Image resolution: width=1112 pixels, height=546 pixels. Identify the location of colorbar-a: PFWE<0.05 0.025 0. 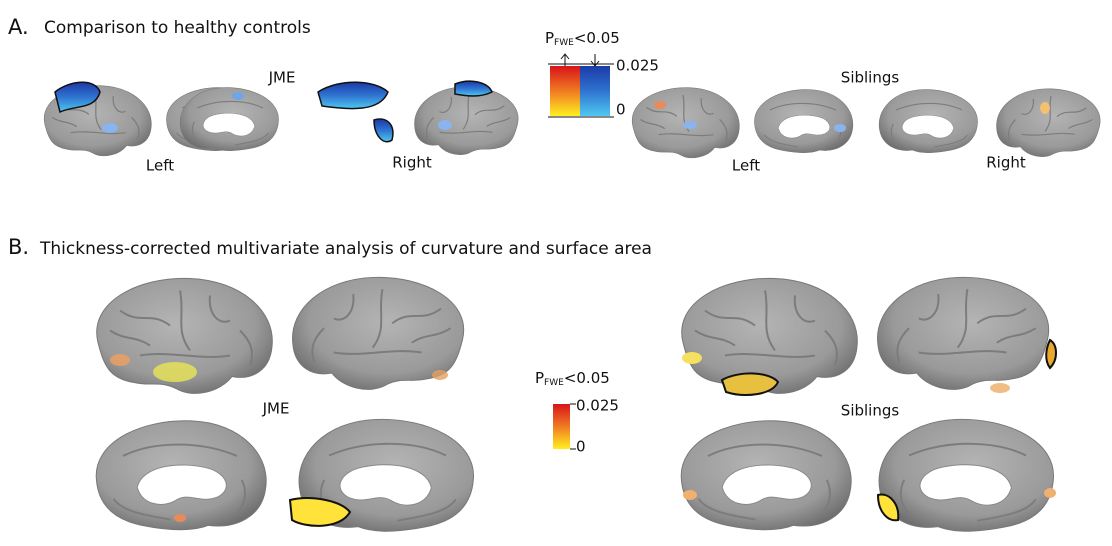
(602, 74).